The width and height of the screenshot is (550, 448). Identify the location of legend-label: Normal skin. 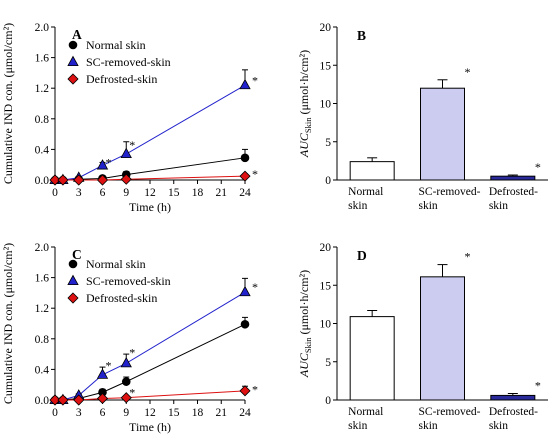
(116, 264).